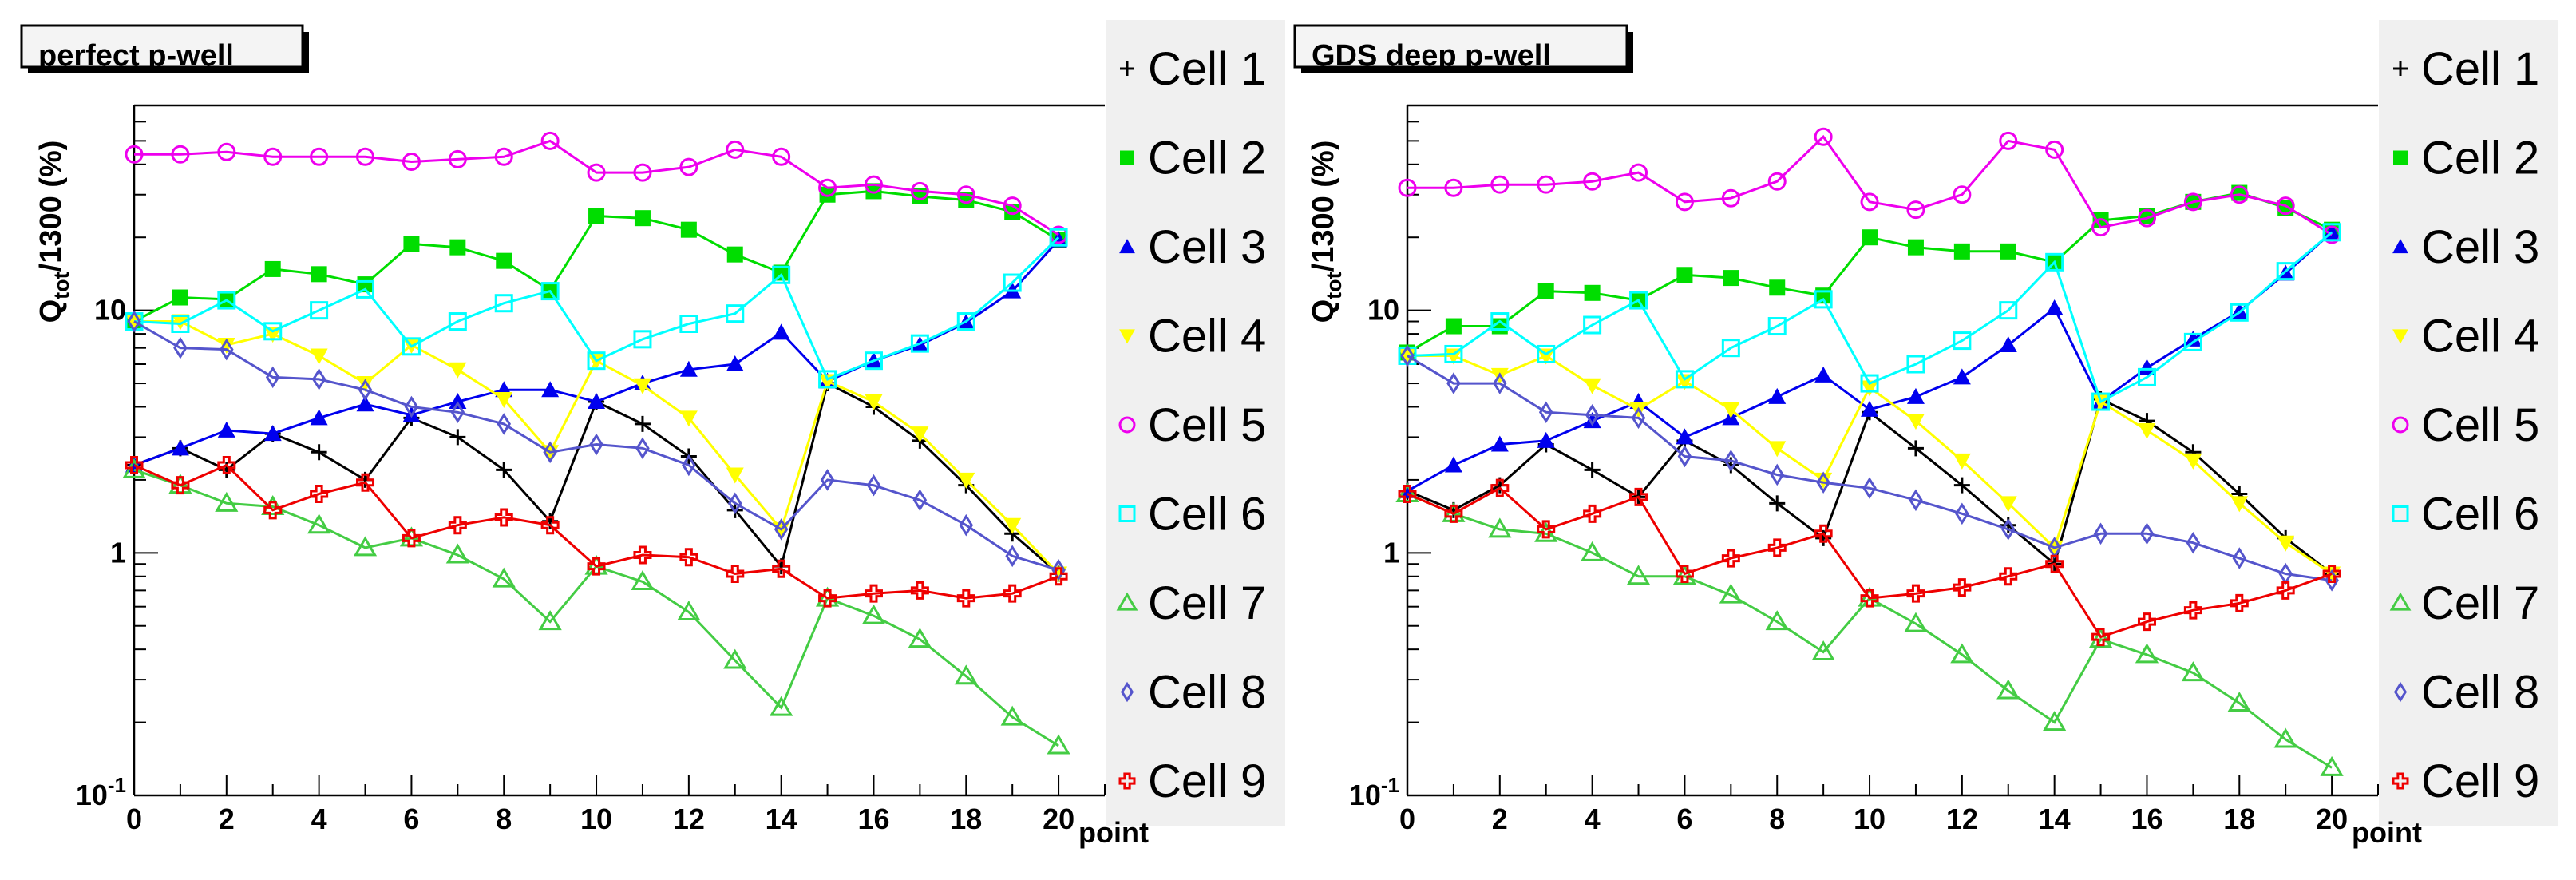  Describe the element at coordinates (689, 819) in the screenshot. I see `x-tick-label: 12` at that location.